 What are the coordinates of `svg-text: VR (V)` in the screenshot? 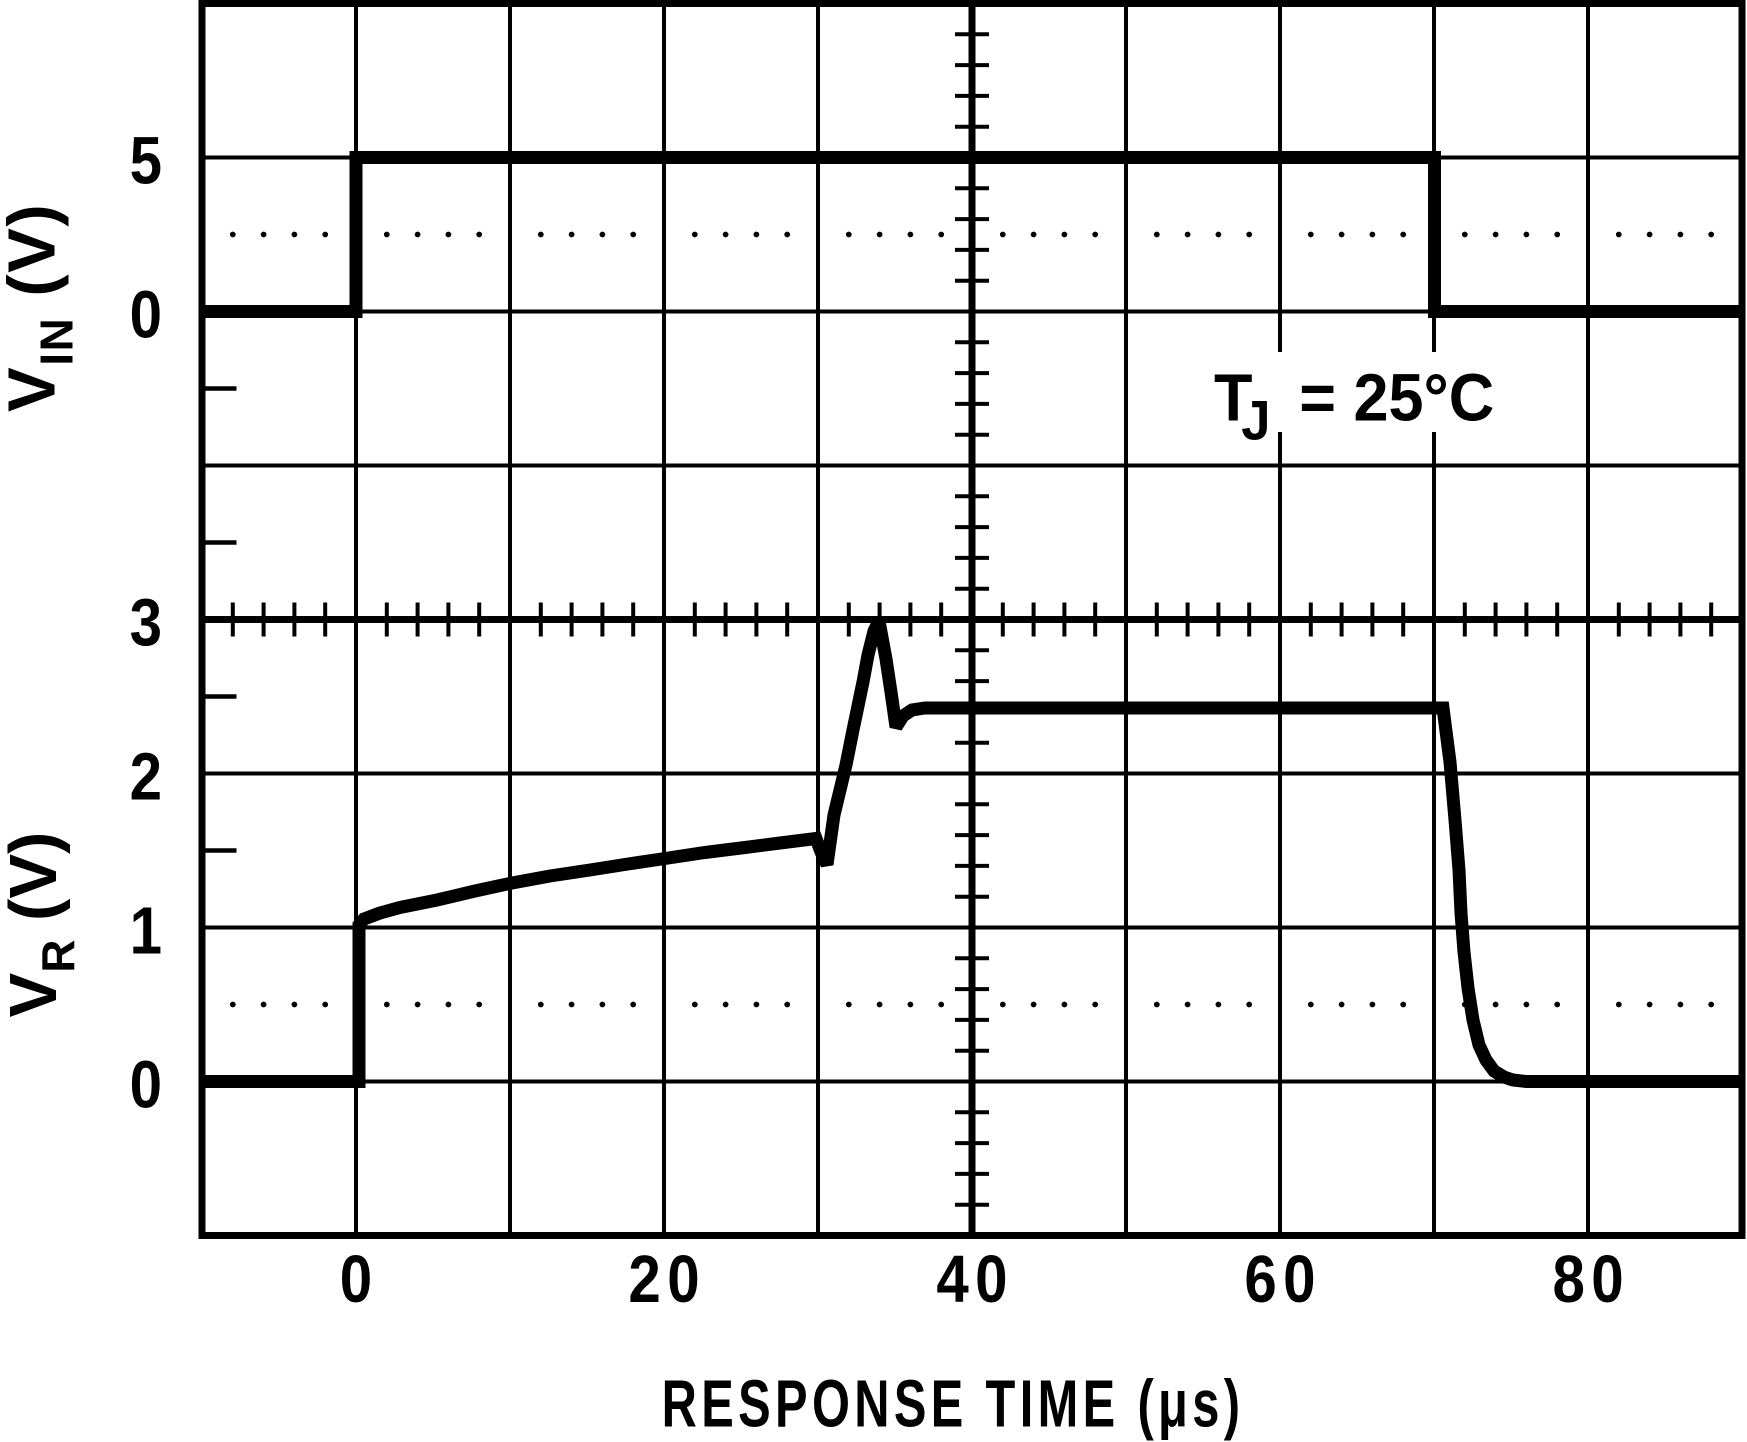 It's located at (42, 925).